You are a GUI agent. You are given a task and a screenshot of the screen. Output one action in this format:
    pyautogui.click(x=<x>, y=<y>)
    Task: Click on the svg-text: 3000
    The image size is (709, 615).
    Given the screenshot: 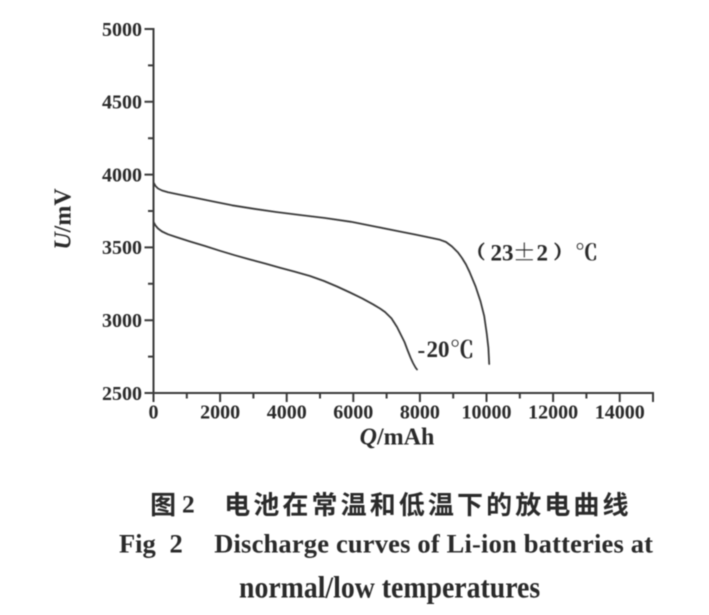 What is the action you would take?
    pyautogui.click(x=122, y=321)
    